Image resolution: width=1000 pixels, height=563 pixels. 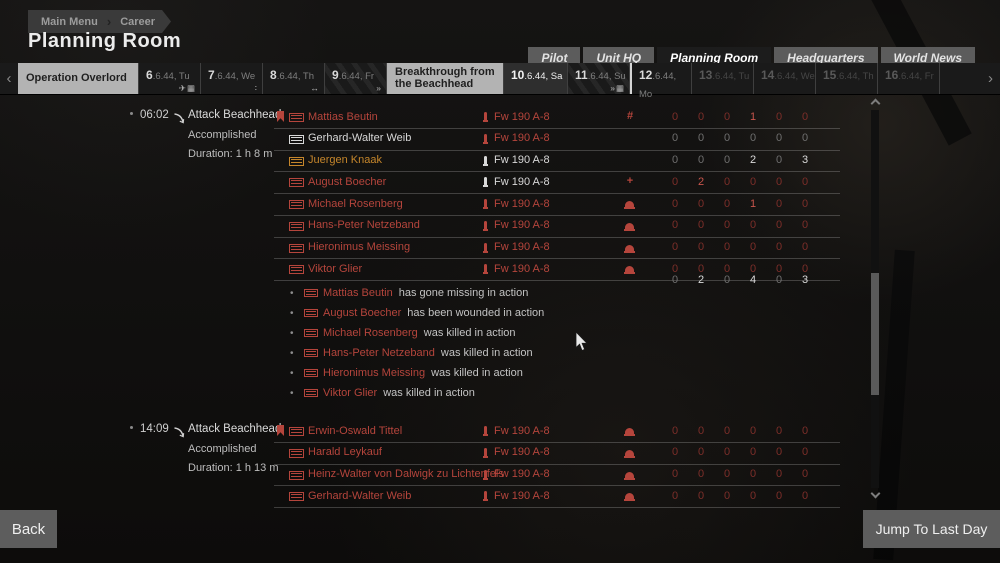 I want to click on operation-tab-operation-overlord: Operation Overlord, so click(x=78, y=78).